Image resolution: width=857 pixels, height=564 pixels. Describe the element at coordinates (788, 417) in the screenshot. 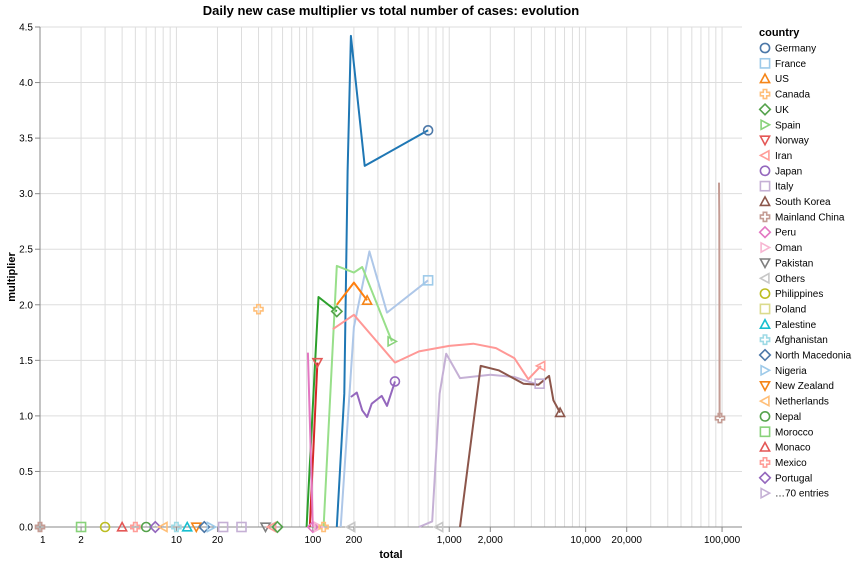

I see `legend-entry-label: Nepal` at that location.